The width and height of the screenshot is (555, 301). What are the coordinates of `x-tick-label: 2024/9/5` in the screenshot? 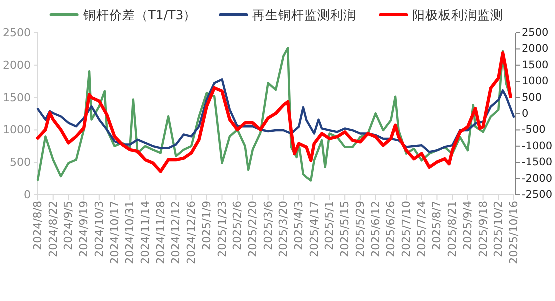 It's located at (69, 225).